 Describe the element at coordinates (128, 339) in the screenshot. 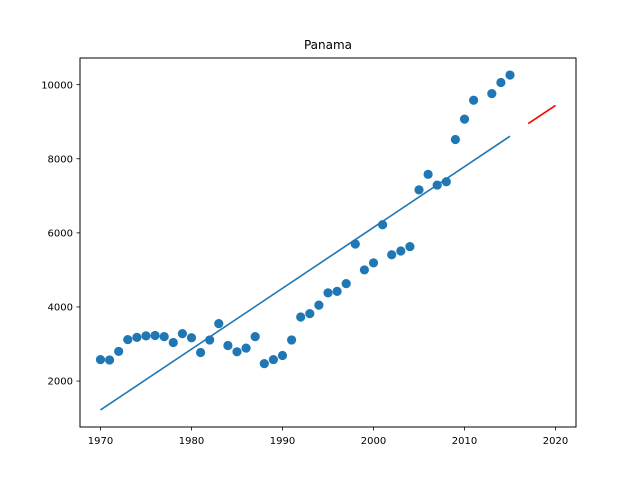

I see `scatter-point-1973` at that location.